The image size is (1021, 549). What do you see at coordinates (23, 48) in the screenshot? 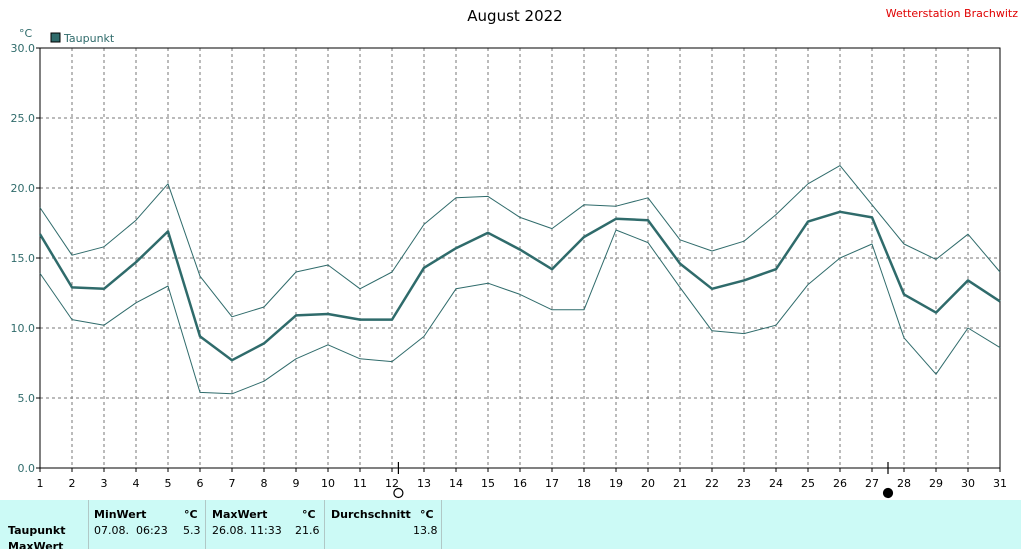
I see `y-tick-label: 30.0` at bounding box center [23, 48].